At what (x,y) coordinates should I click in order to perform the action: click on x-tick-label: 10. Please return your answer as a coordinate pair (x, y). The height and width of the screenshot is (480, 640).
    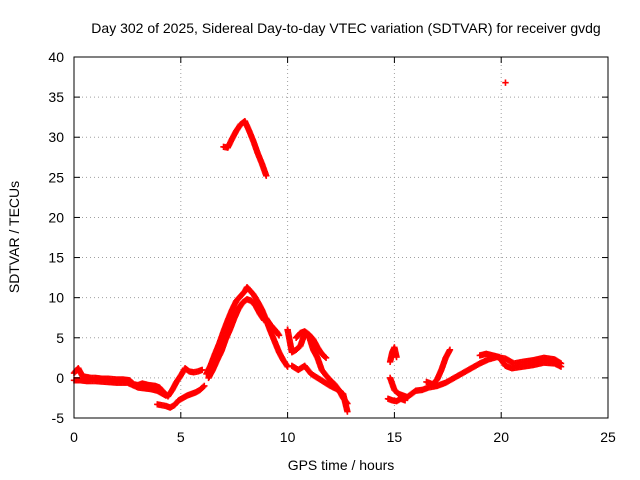
    Looking at the image, I should click on (288, 437).